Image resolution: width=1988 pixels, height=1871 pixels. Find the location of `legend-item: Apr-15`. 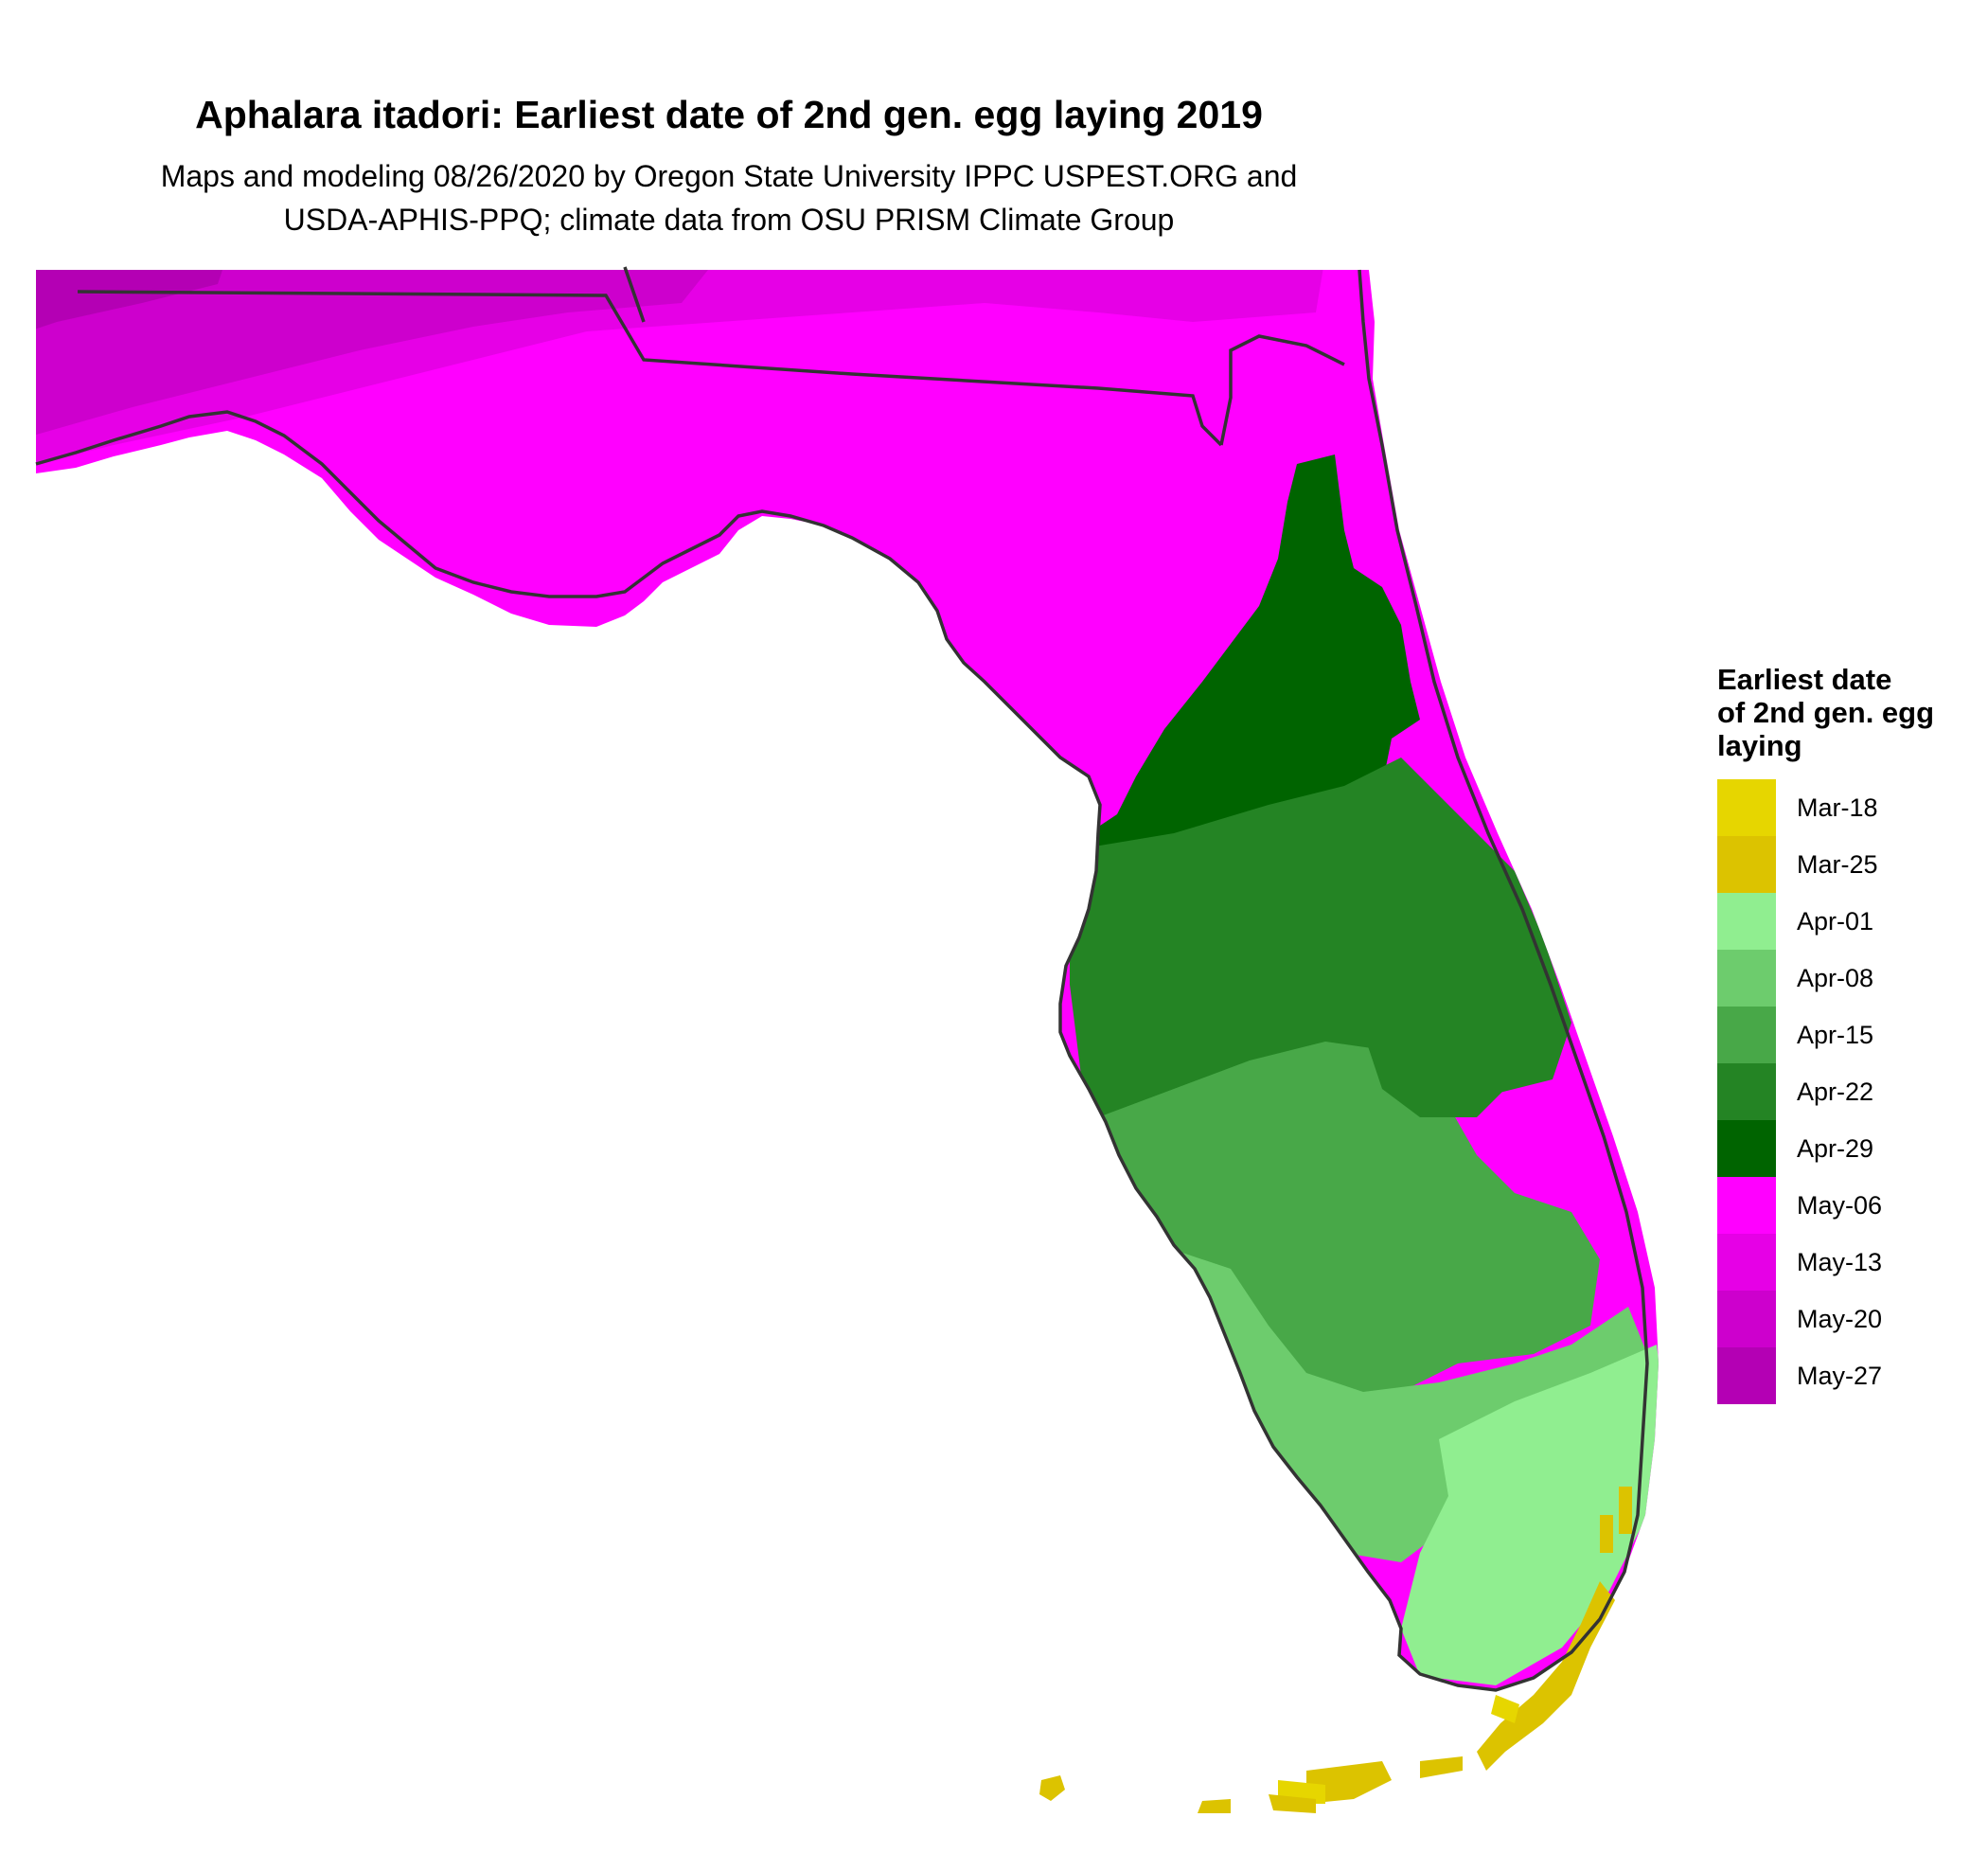

legend-item: Apr-15 is located at coordinates (1852, 1035).